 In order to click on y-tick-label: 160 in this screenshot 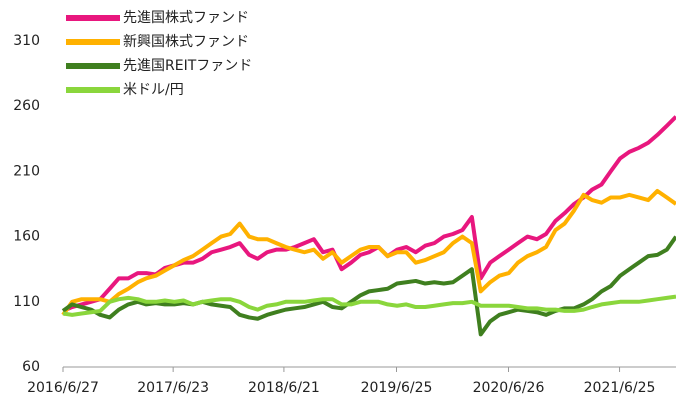, I will do `click(26, 237)`.